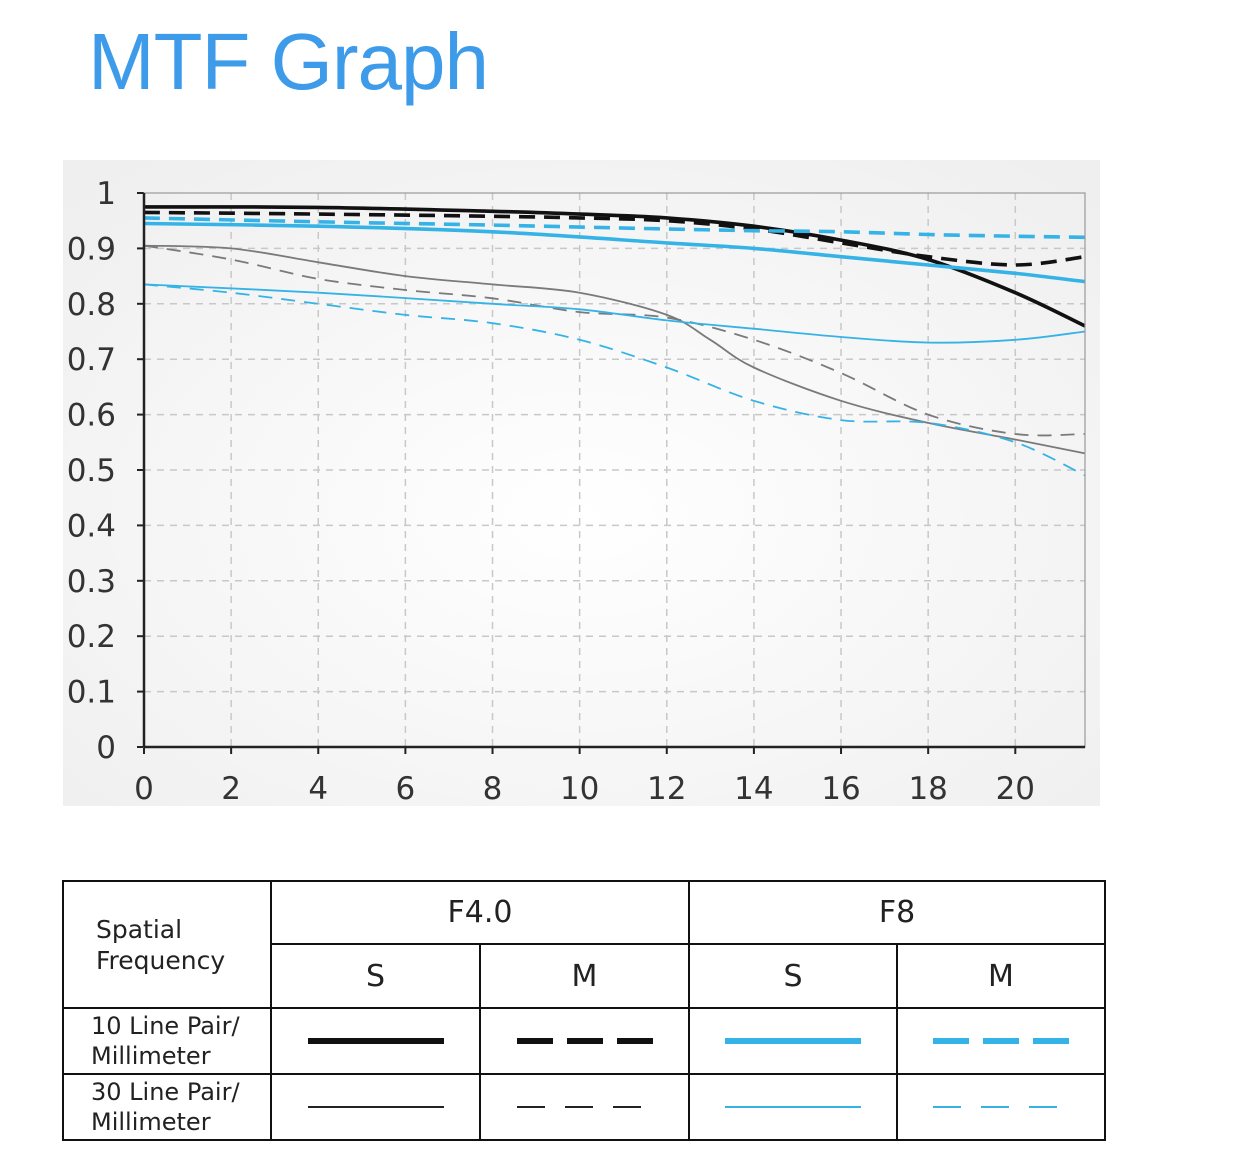 This screenshot has width=1247, height=1172. Describe the element at coordinates (151, 1056) in the screenshot. I see `row-10lp-line2: Millimeter` at that location.